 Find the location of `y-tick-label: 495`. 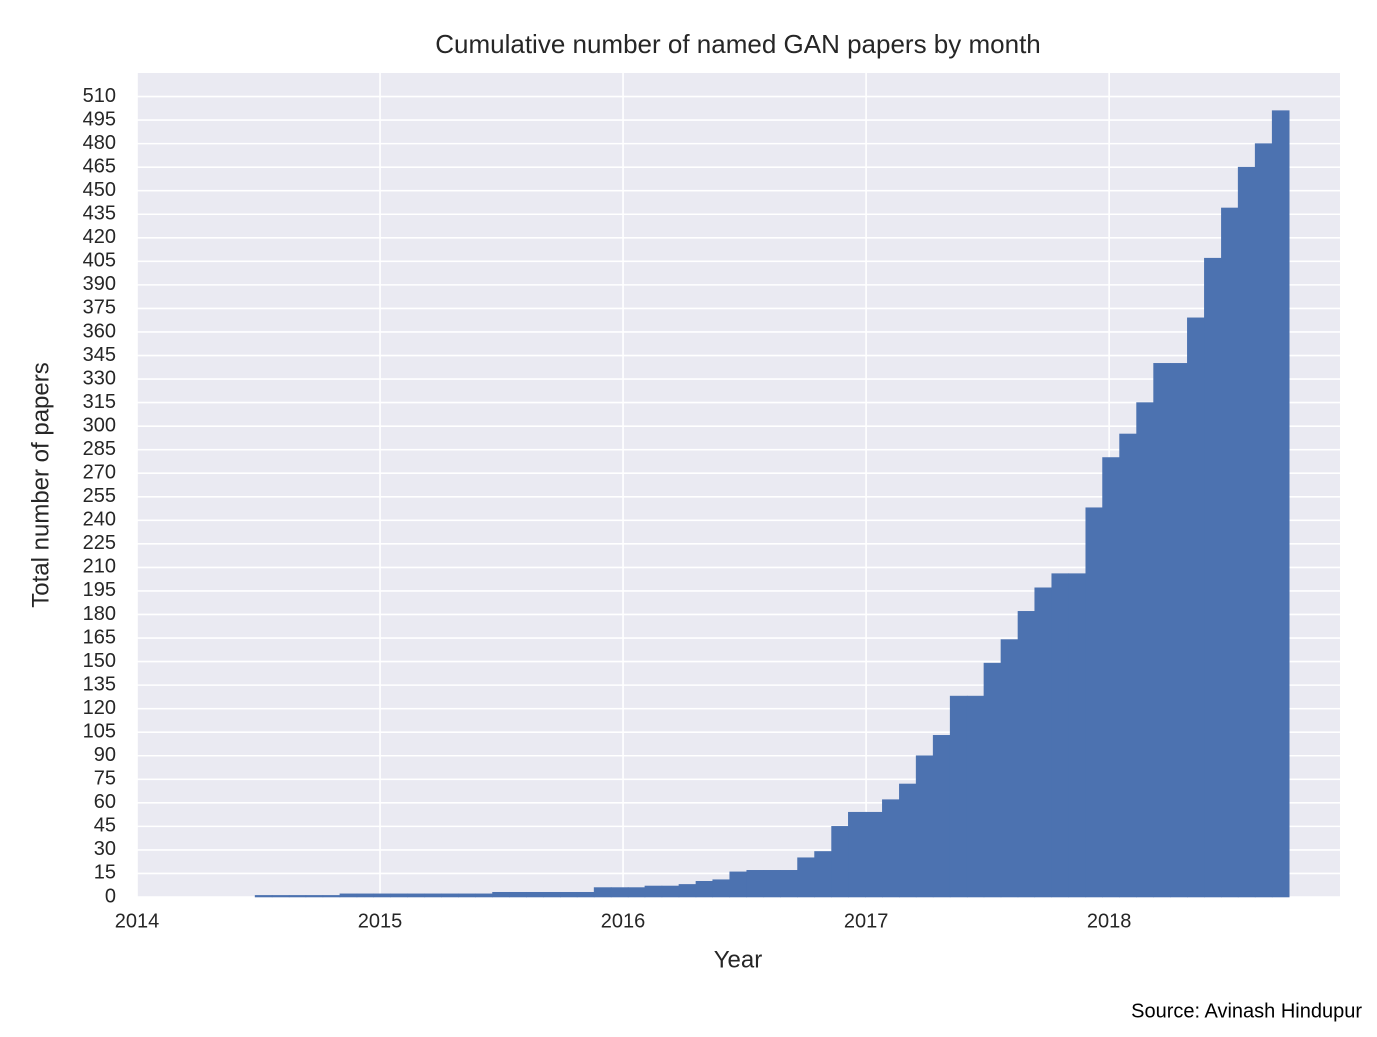

y-tick-label: 495 is located at coordinates (99, 119).